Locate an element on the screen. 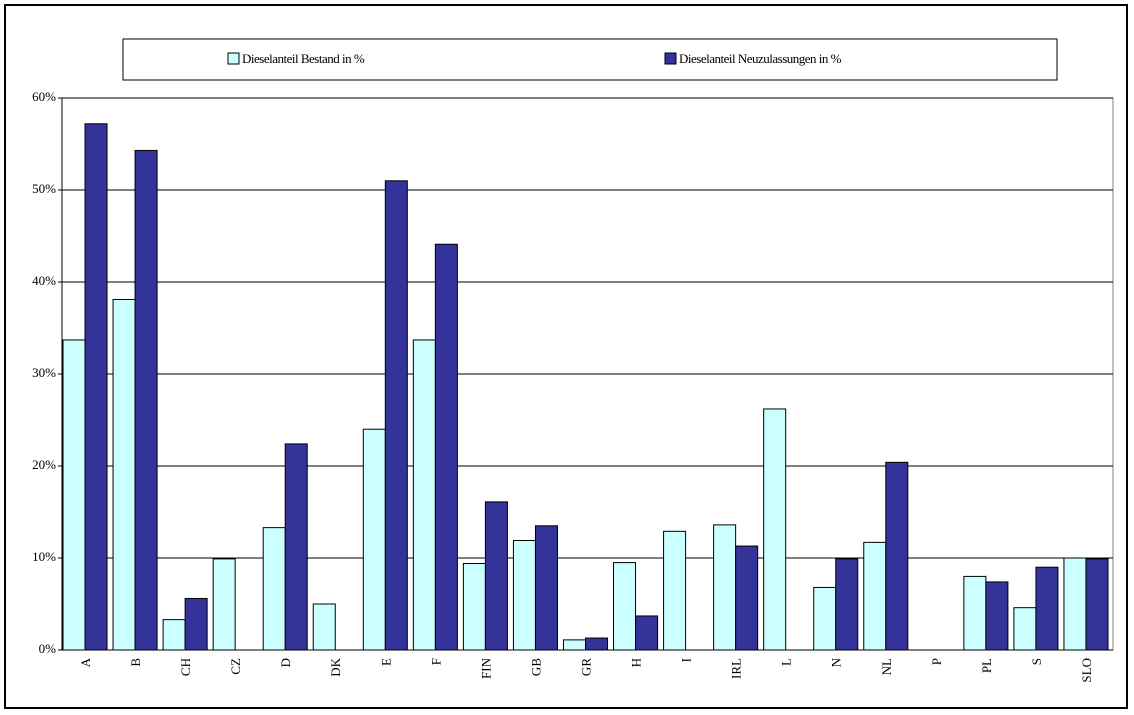  y-tick-label: 60% is located at coordinates (44, 96).